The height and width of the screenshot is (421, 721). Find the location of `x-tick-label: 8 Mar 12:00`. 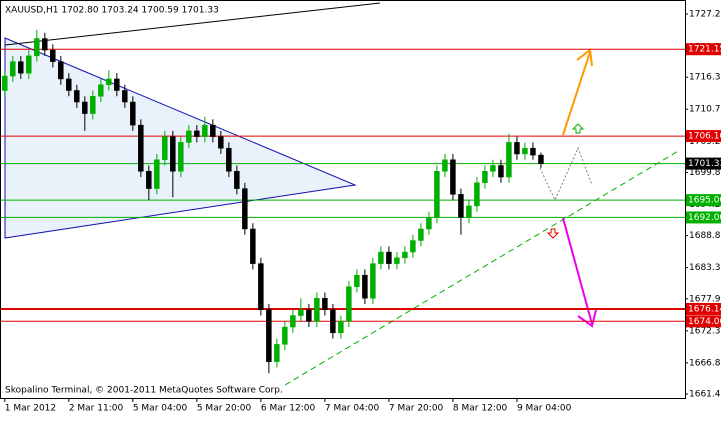

x-tick-label: 8 Mar 12:00 is located at coordinates (480, 409).